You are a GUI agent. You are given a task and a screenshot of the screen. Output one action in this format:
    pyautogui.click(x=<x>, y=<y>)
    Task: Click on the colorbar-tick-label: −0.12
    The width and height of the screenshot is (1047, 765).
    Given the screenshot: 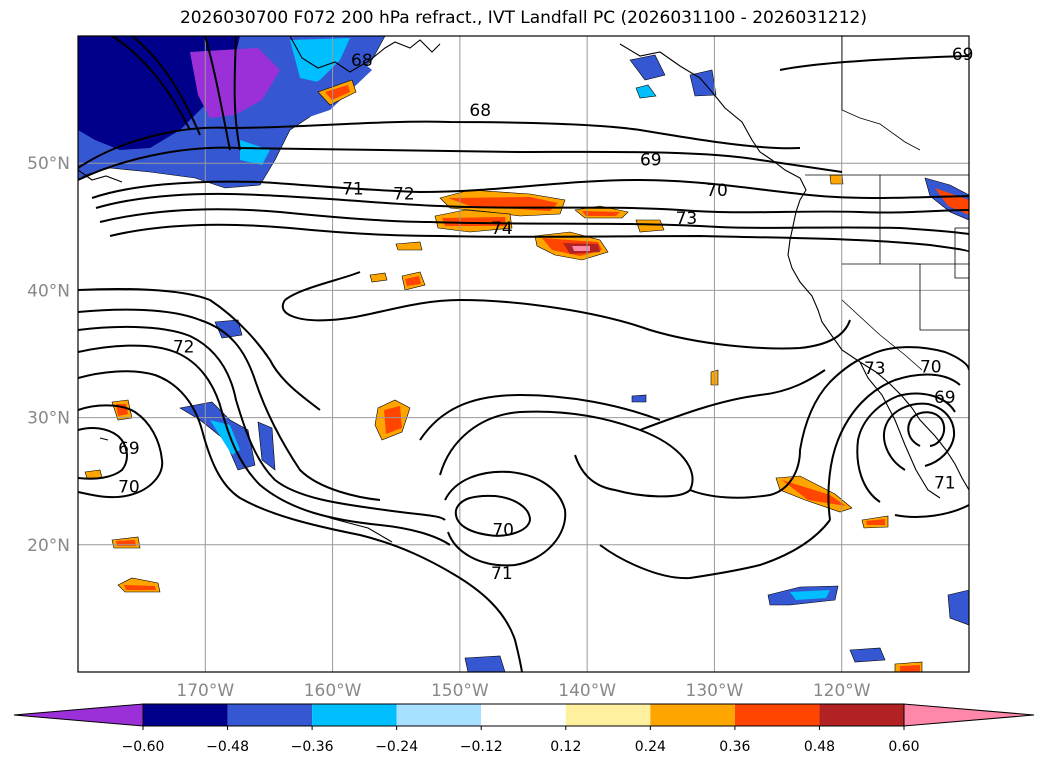 What is the action you would take?
    pyautogui.click(x=481, y=747)
    